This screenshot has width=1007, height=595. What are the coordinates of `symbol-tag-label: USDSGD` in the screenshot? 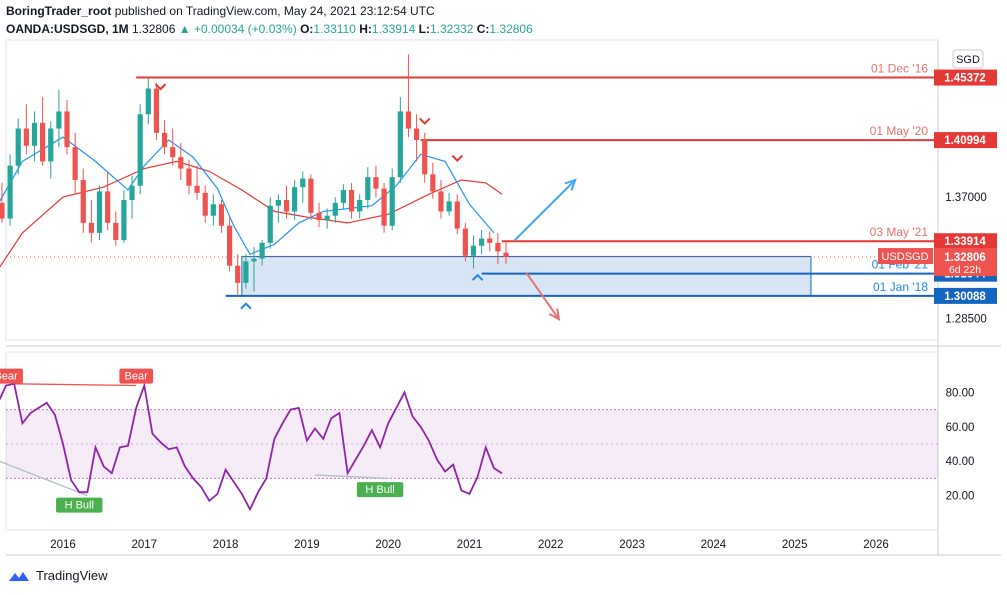 It's located at (904, 257).